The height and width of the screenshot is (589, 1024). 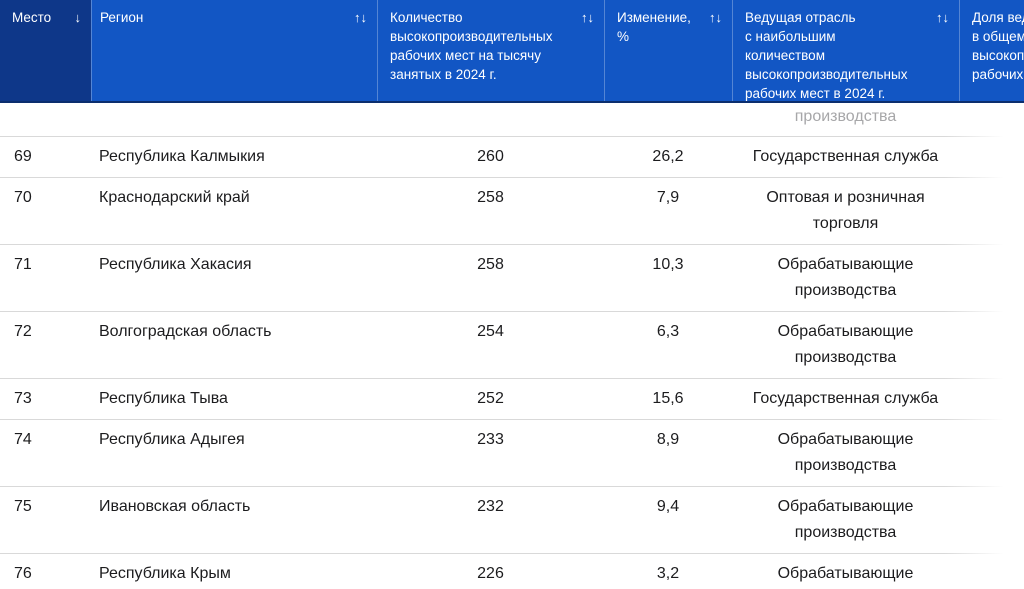 I want to click on cell-place: 76, so click(x=23, y=573).